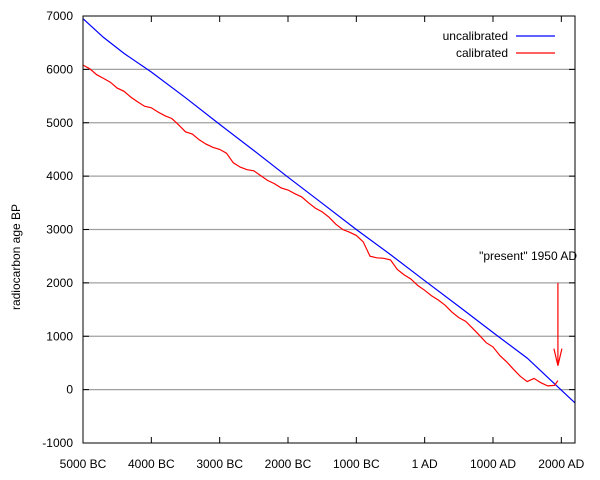 The width and height of the screenshot is (600, 480). I want to click on x-tick-label: 3000 BC, so click(219, 464).